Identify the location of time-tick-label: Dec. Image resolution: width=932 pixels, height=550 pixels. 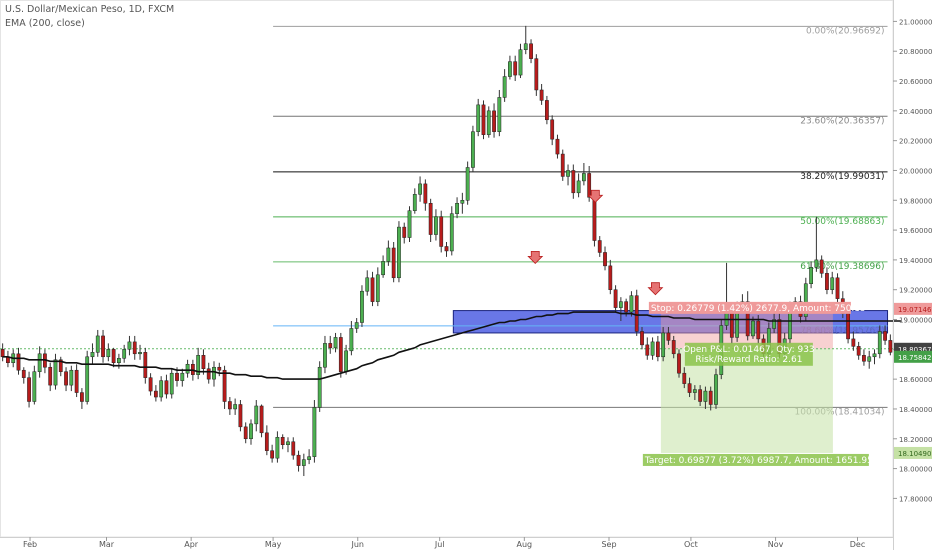
(857, 544).